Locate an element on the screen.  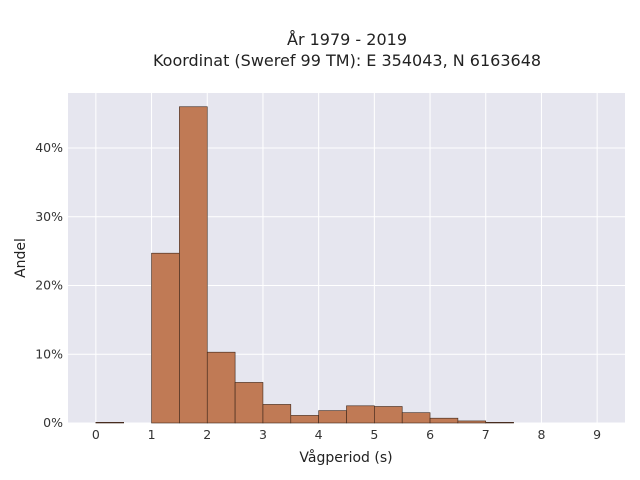
x-tick-label: 0 is located at coordinates (96, 434).